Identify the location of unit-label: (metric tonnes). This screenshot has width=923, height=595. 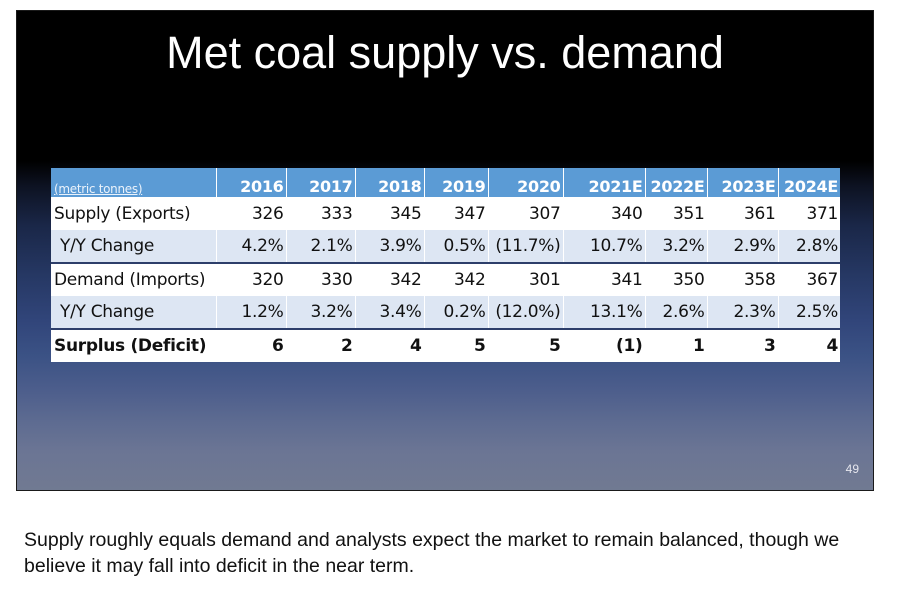
(134, 182).